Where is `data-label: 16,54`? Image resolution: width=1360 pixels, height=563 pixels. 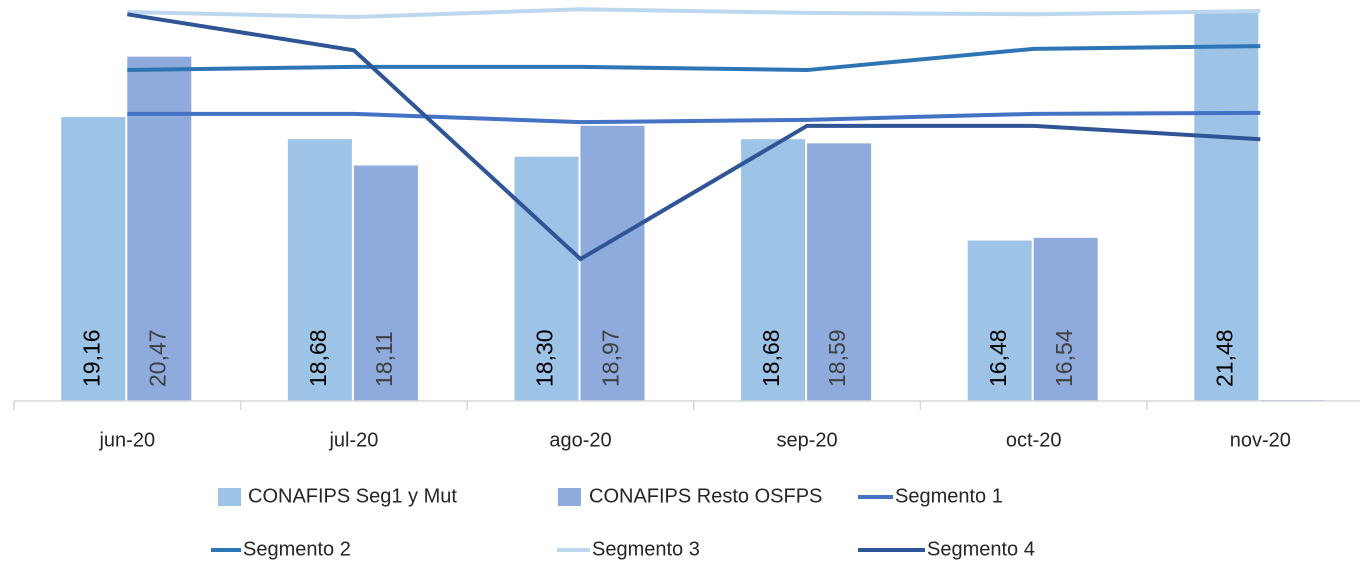 data-label: 16,54 is located at coordinates (1064, 358).